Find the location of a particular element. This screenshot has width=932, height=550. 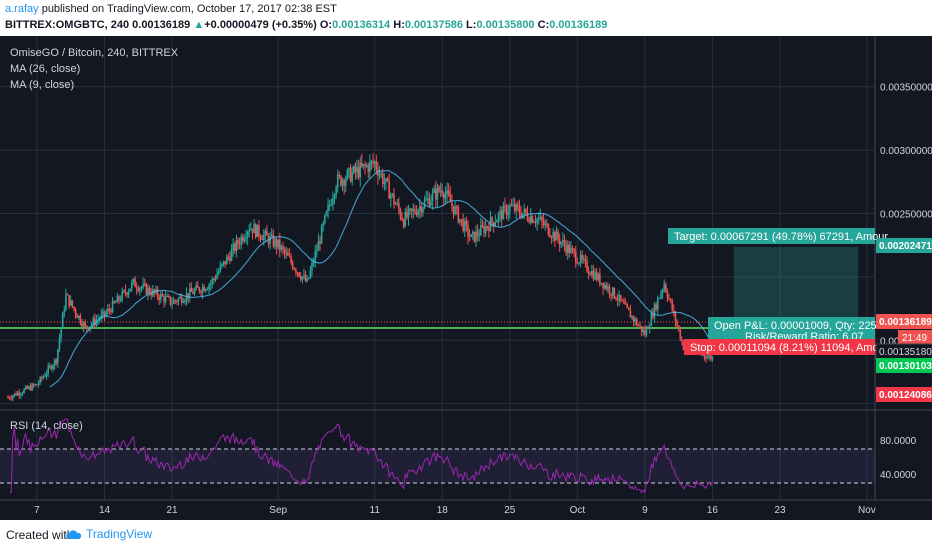

author-link: a.rafay is located at coordinates (22, 9).